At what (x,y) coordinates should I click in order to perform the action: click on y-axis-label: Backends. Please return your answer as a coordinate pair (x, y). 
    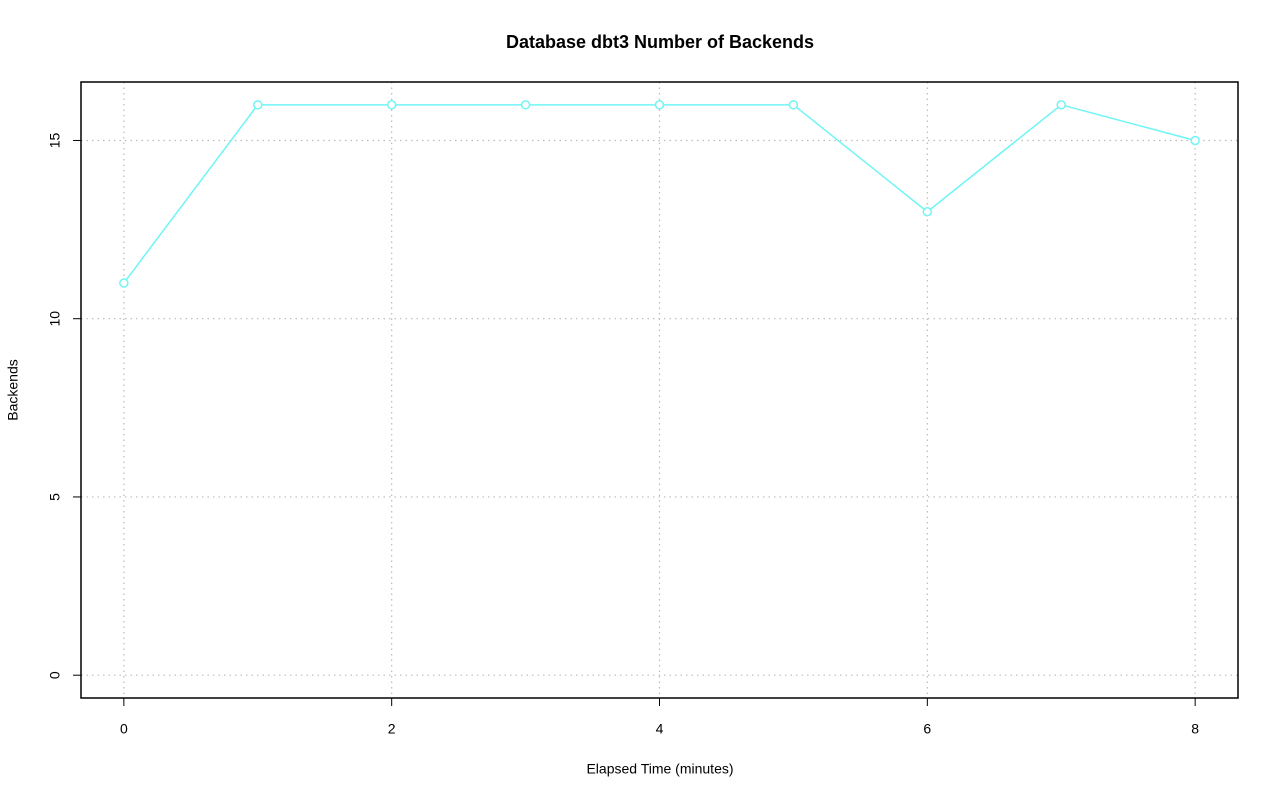
    Looking at the image, I should click on (13, 389).